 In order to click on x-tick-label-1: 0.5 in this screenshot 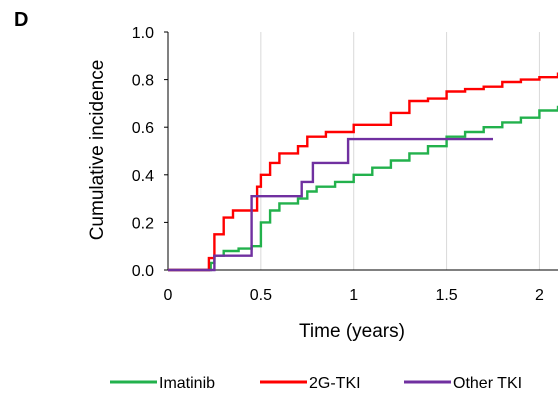, I will do `click(261, 295)`.